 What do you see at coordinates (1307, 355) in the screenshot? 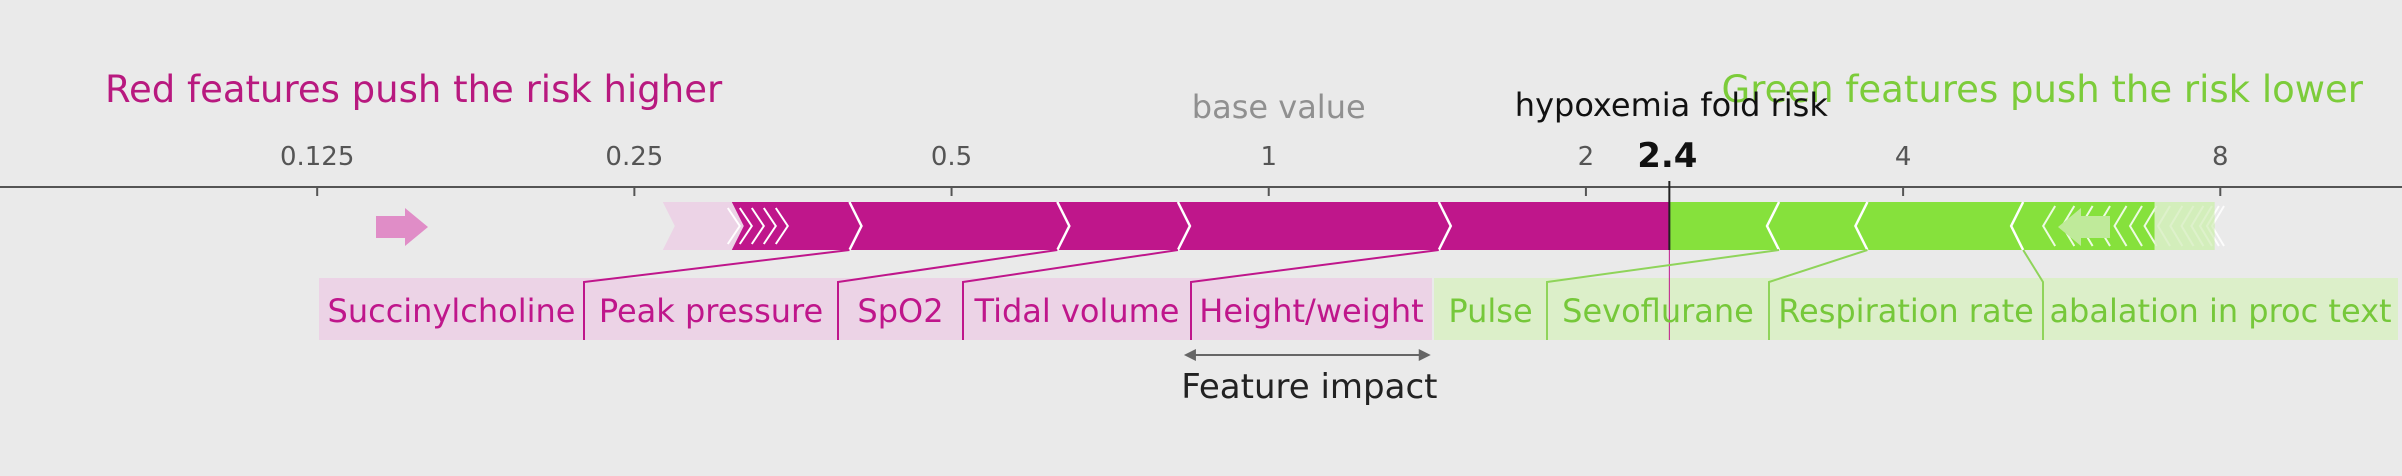
I see `feature-impact-indicator` at bounding box center [1307, 355].